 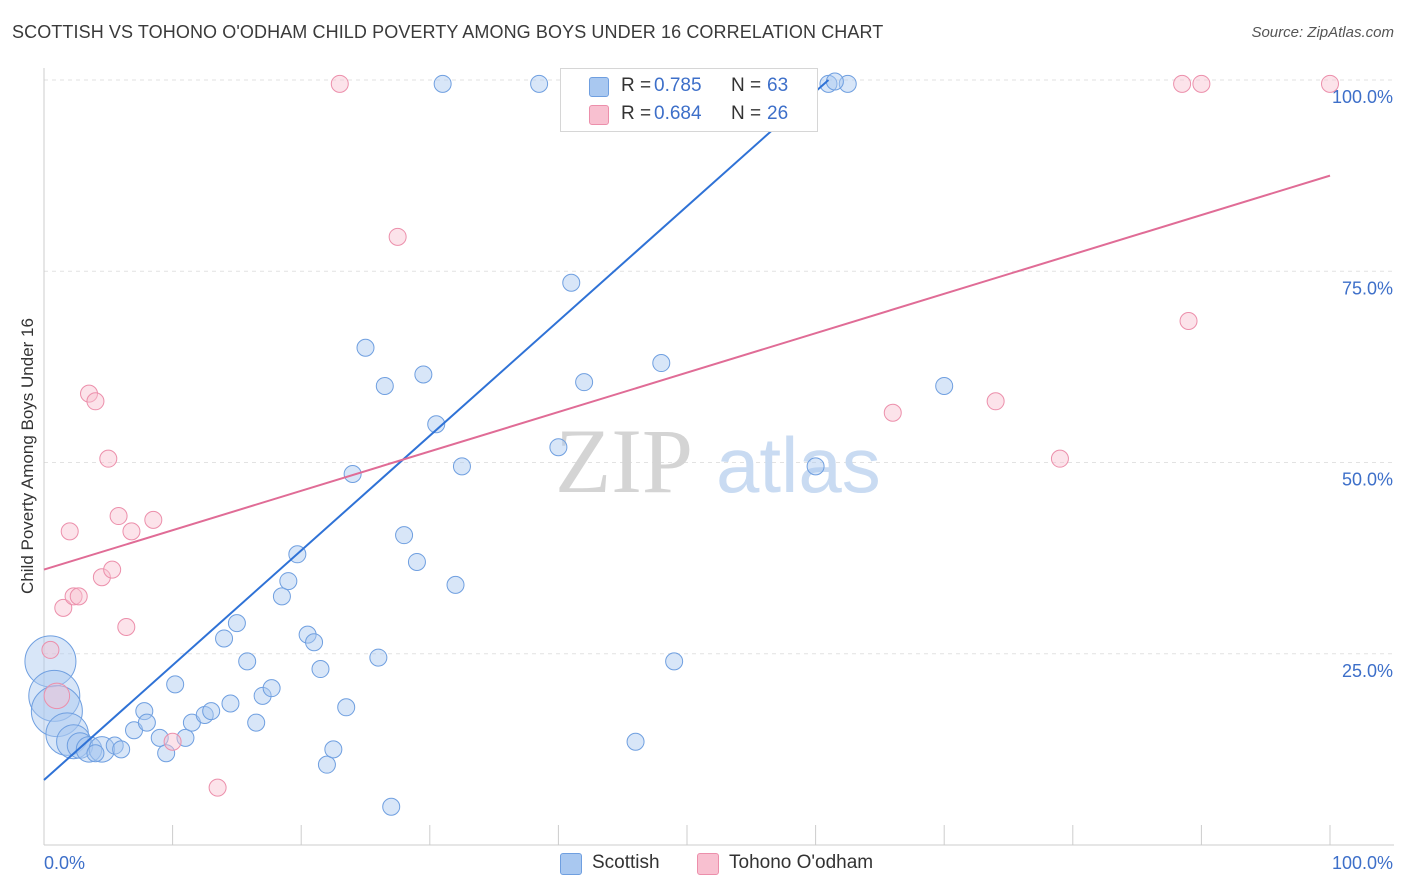 I want to click on bottom-legend-label: Scottish, so click(x=626, y=862).